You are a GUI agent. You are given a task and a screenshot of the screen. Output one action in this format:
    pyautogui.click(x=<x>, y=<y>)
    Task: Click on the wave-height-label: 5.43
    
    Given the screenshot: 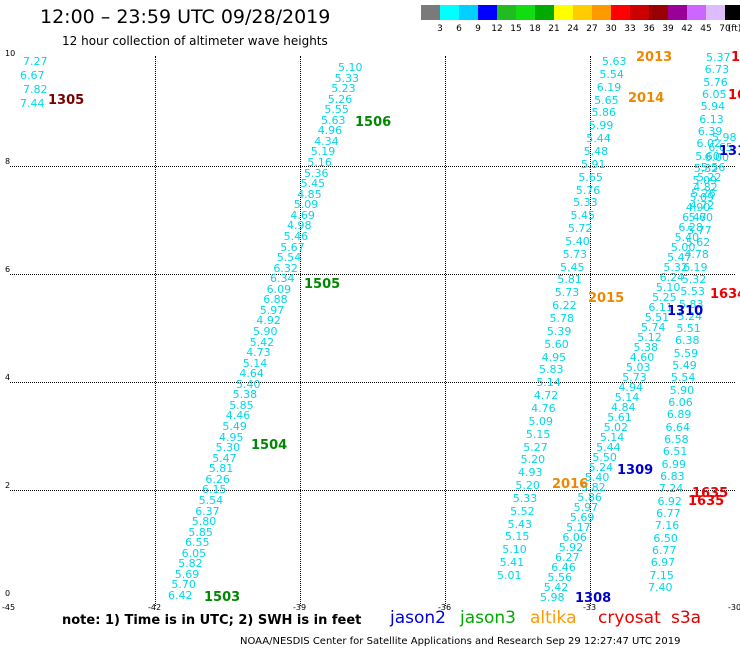 What is the action you would take?
    pyautogui.click(x=520, y=524)
    